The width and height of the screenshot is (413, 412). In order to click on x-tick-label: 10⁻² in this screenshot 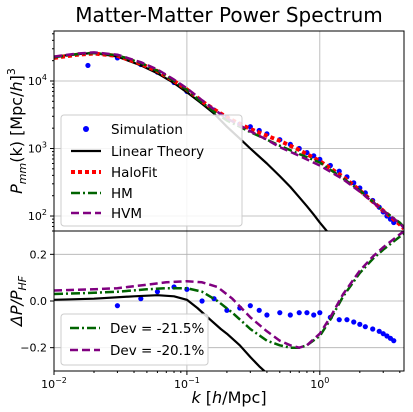, I will do `click(54, 383)`.